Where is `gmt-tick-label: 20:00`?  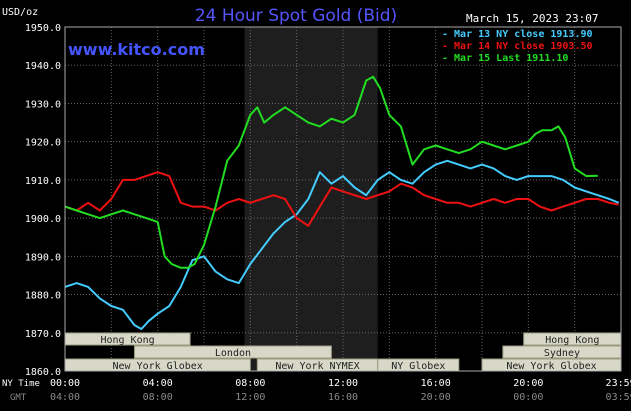 gmt-tick-label: 20:00 is located at coordinates (436, 397).